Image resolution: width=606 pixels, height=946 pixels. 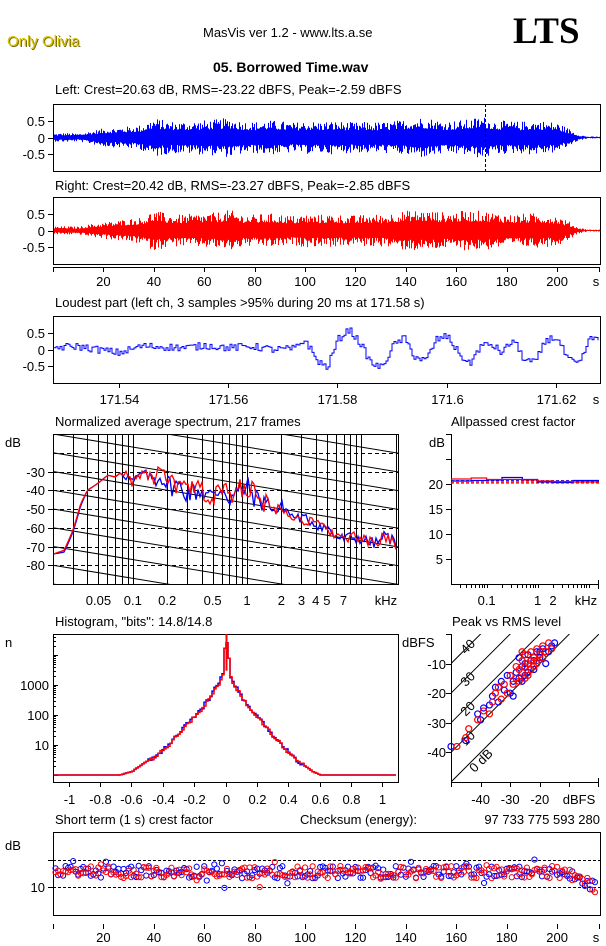 What do you see at coordinates (257, 799) in the screenshot?
I see `histogram-xtick-label: 0.2` at bounding box center [257, 799].